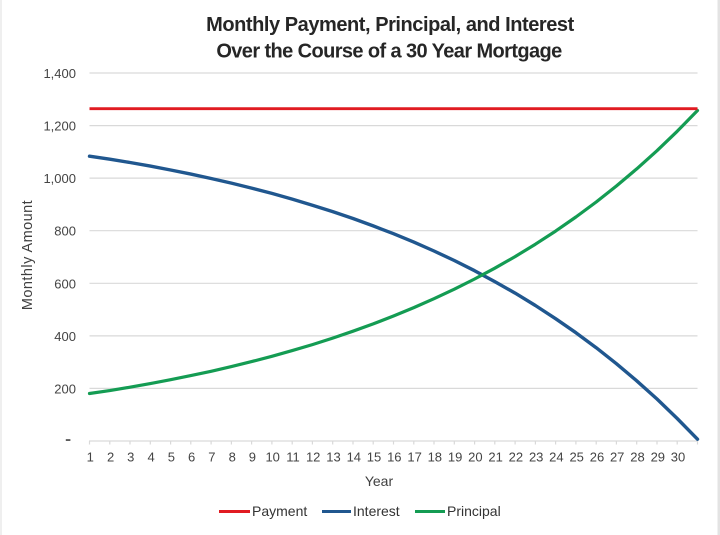 The height and width of the screenshot is (535, 720). I want to click on svg-text: 1, so click(90, 457).